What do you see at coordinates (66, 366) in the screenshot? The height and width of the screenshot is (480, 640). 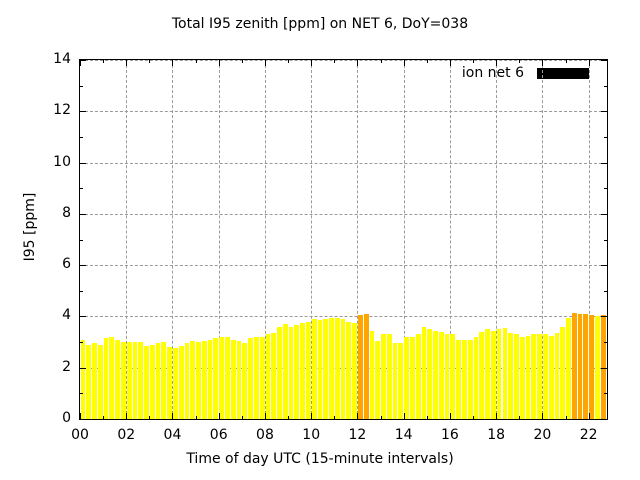 I see `y-tick-label: 2` at bounding box center [66, 366].